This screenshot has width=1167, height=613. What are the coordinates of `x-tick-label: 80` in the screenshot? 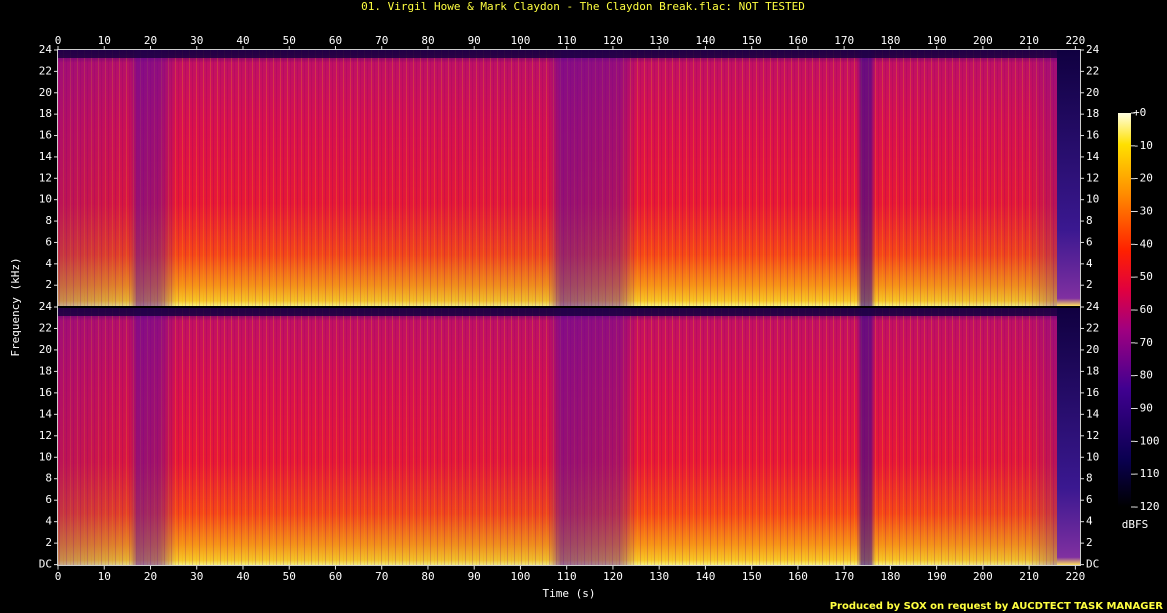 It's located at (427, 576).